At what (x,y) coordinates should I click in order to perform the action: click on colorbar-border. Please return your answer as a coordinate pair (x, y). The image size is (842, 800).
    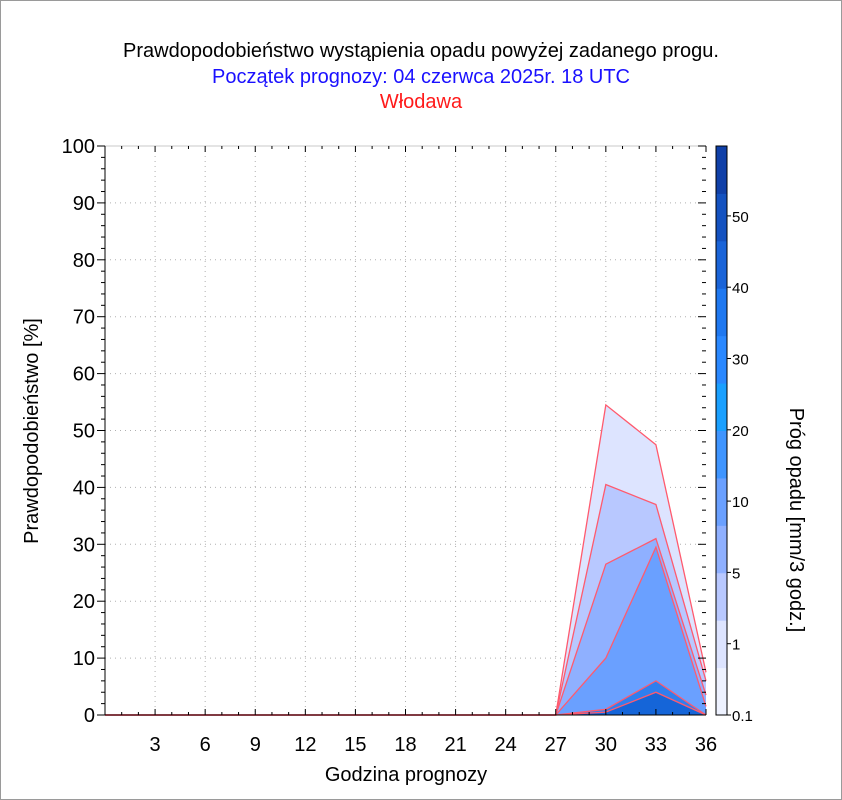
    Looking at the image, I should click on (721, 430).